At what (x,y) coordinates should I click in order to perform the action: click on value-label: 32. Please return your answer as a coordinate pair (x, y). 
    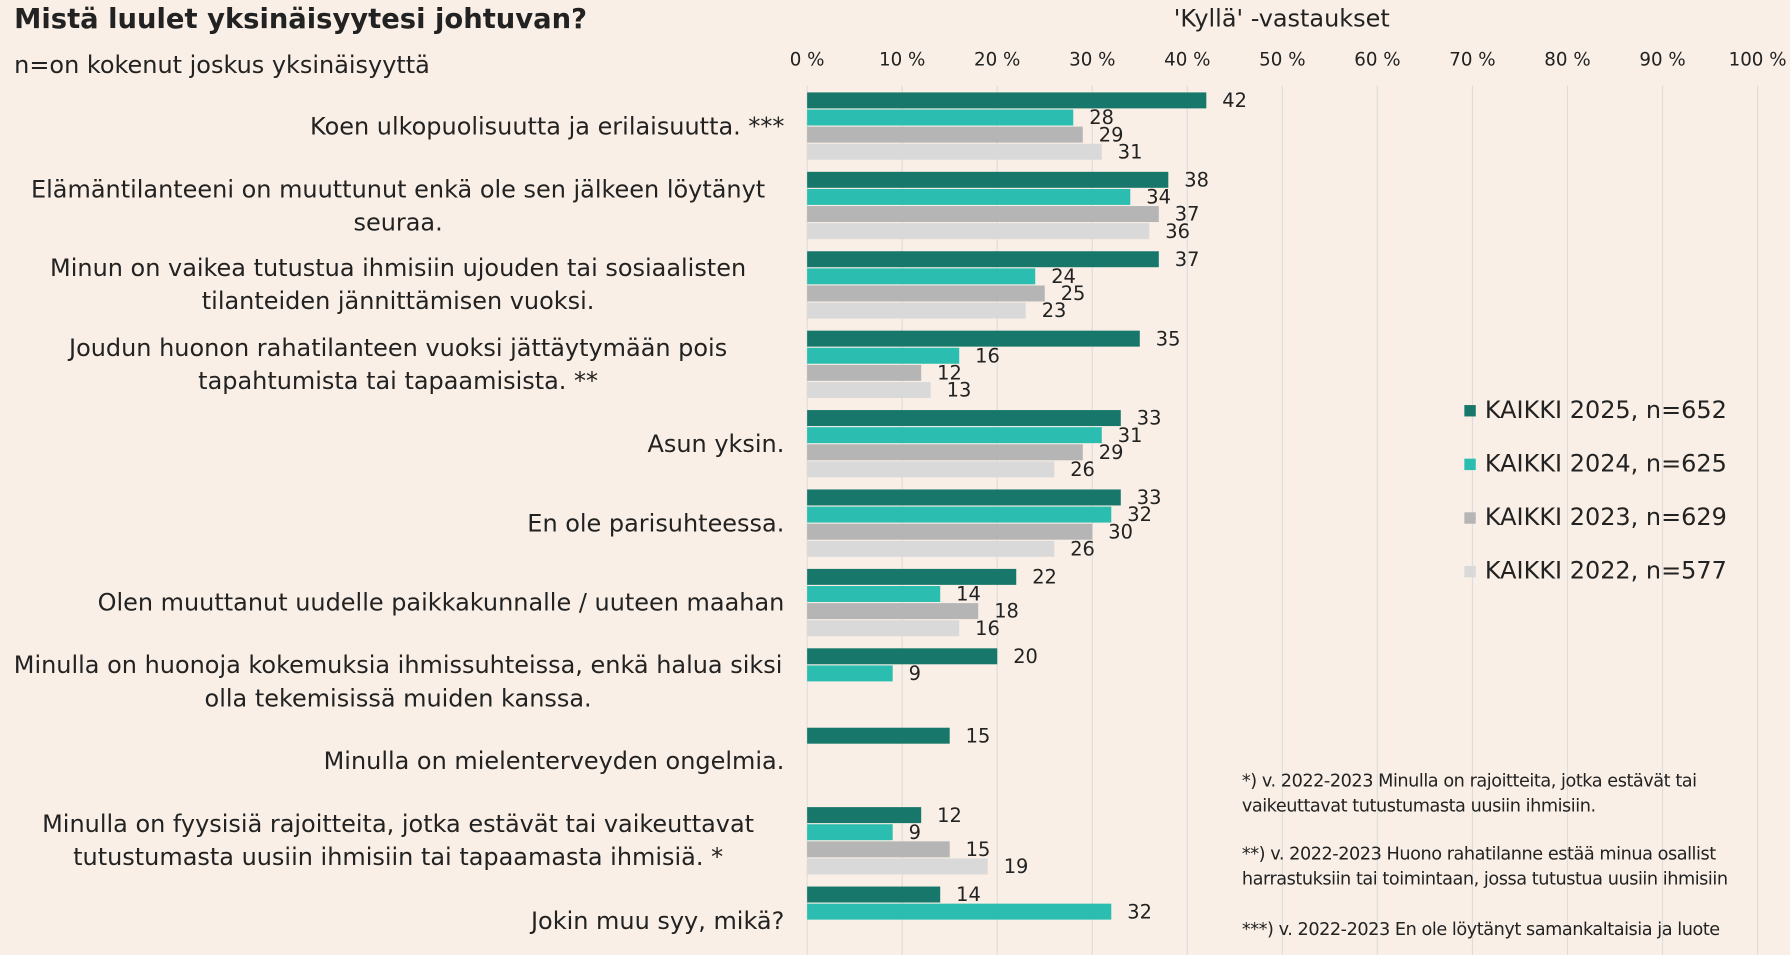
    Looking at the image, I should click on (1139, 514).